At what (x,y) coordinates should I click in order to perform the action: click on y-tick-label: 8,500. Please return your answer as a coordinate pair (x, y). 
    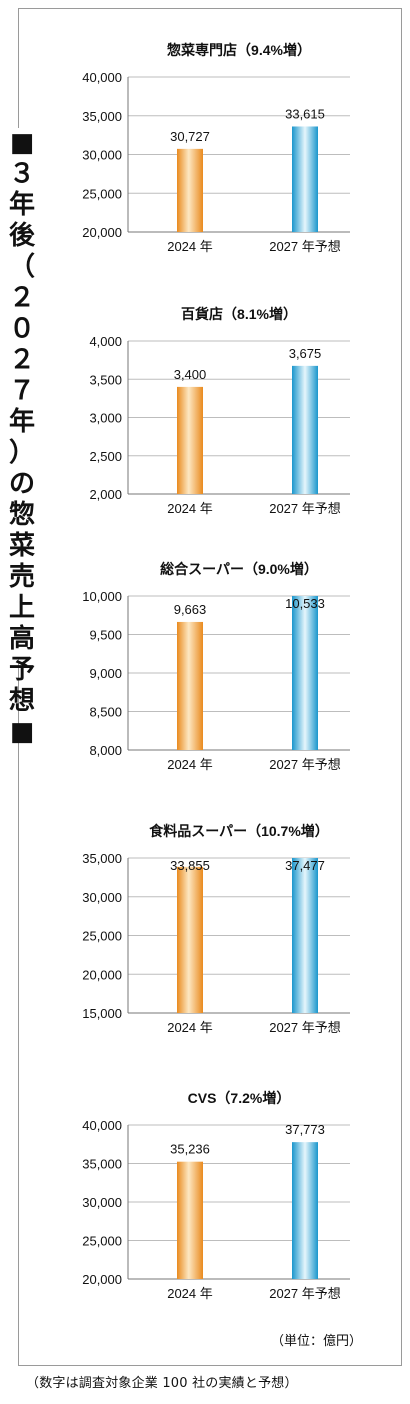
    Looking at the image, I should click on (105, 712).